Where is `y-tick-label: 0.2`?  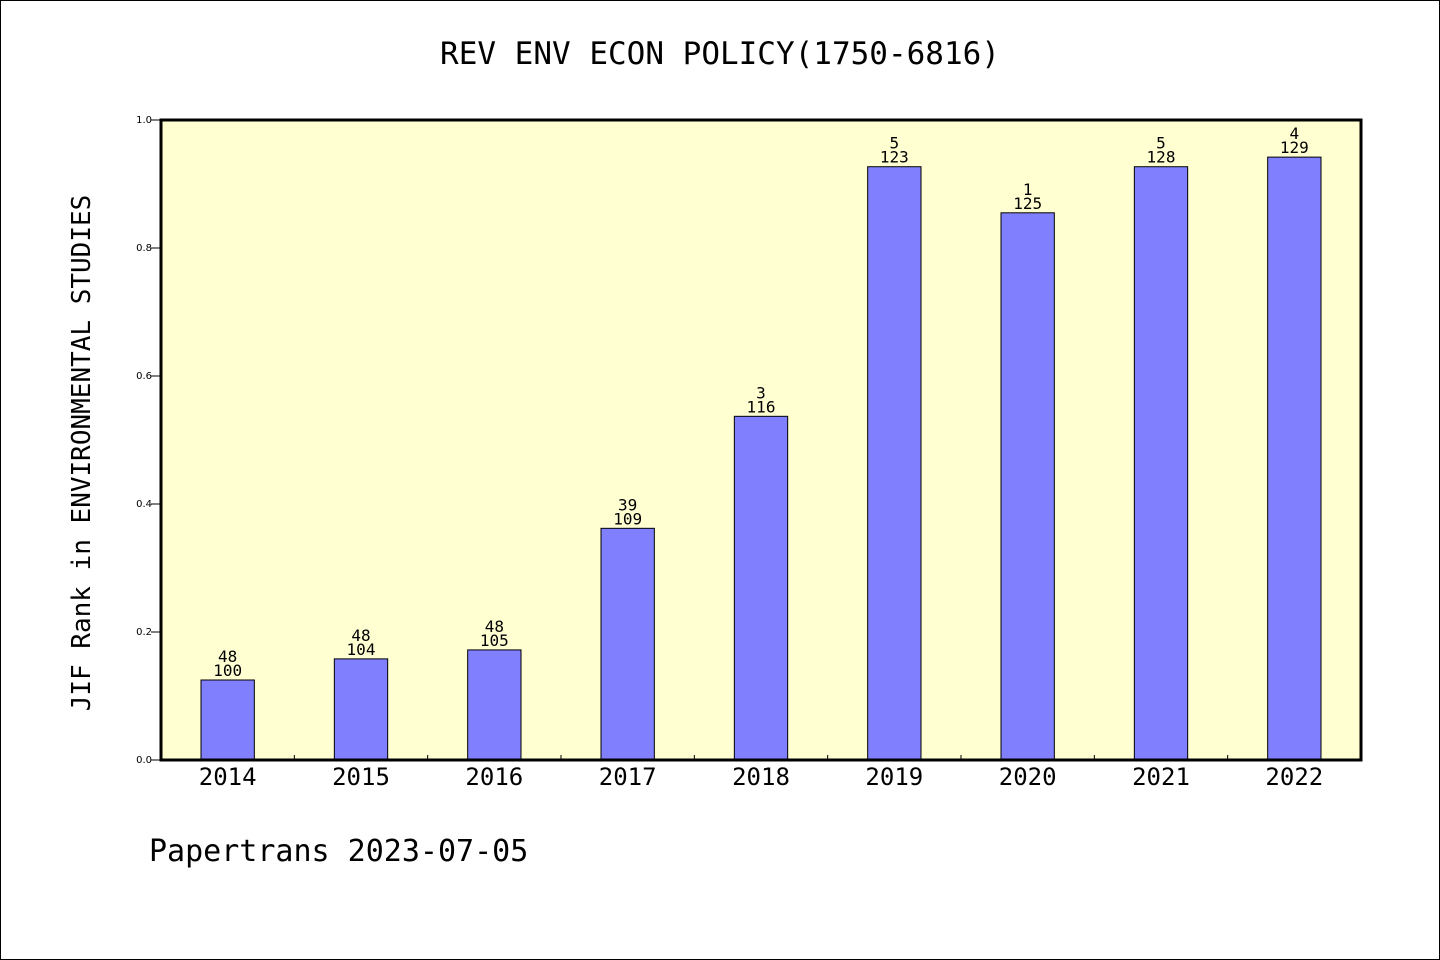 y-tick-label: 0.2 is located at coordinates (144, 632).